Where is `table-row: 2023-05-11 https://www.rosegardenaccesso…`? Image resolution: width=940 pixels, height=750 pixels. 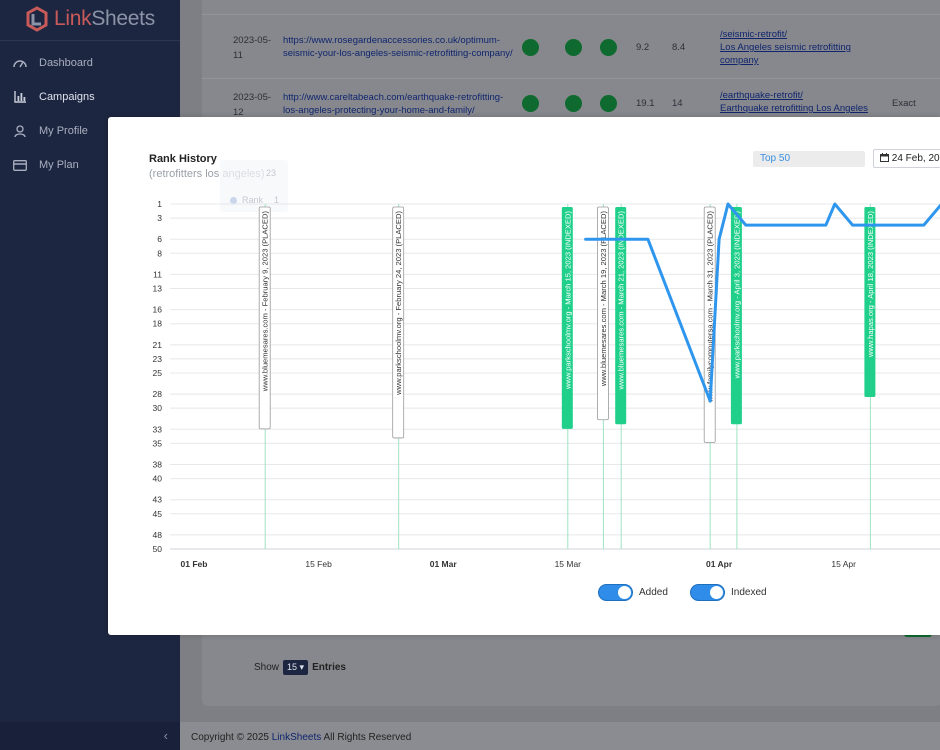
table-row: 2023-05-11 https://www.rosegardenaccesso… is located at coordinates (571, 46).